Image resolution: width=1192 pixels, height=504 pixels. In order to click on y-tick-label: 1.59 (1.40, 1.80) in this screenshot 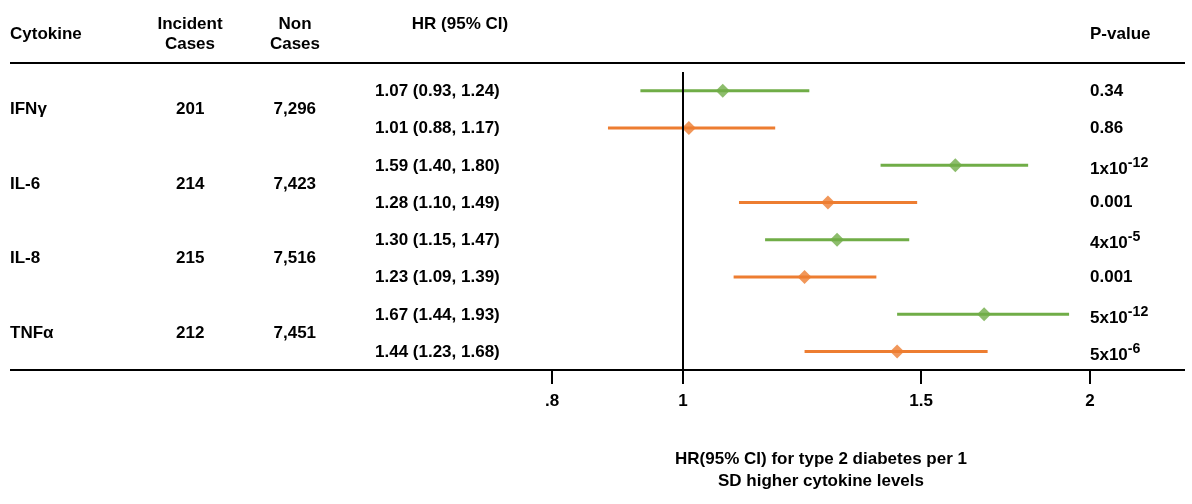, I will do `click(437, 165)`.